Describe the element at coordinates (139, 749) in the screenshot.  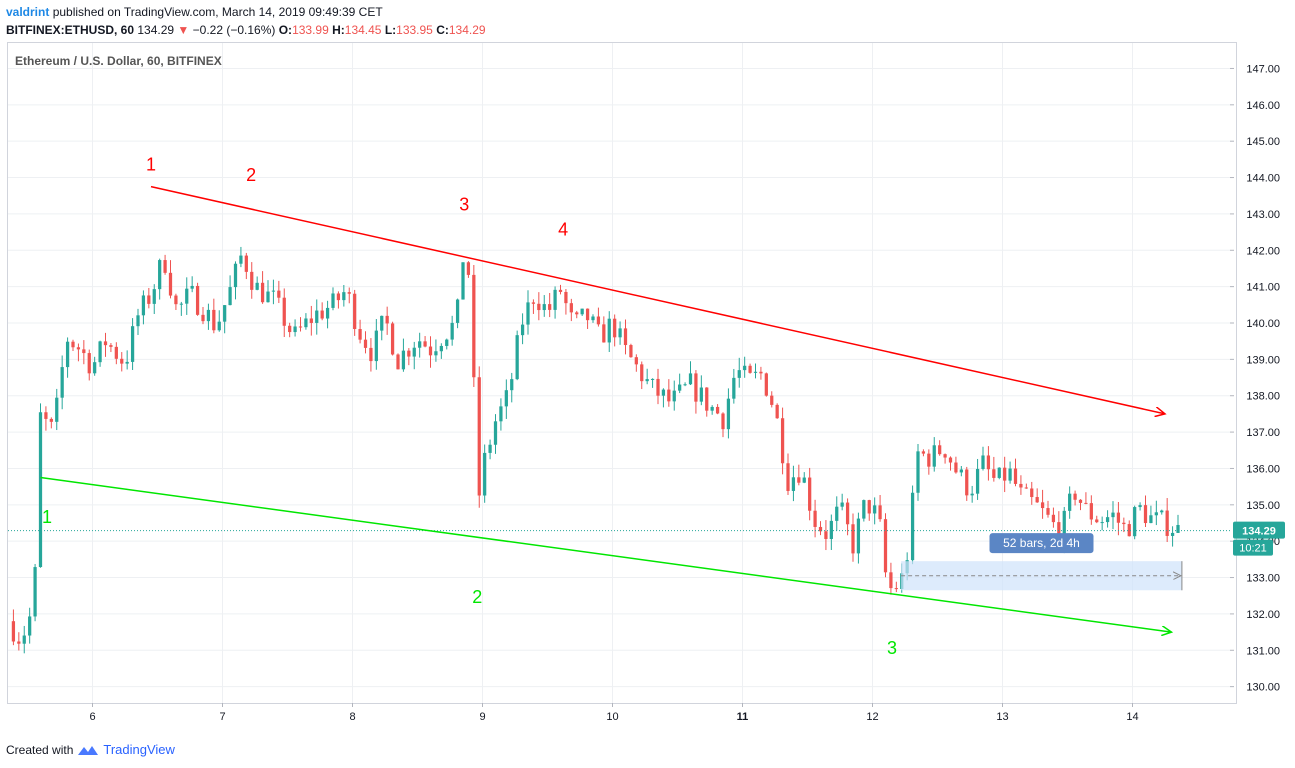
I see `tradingview-brand: TradingView` at that location.